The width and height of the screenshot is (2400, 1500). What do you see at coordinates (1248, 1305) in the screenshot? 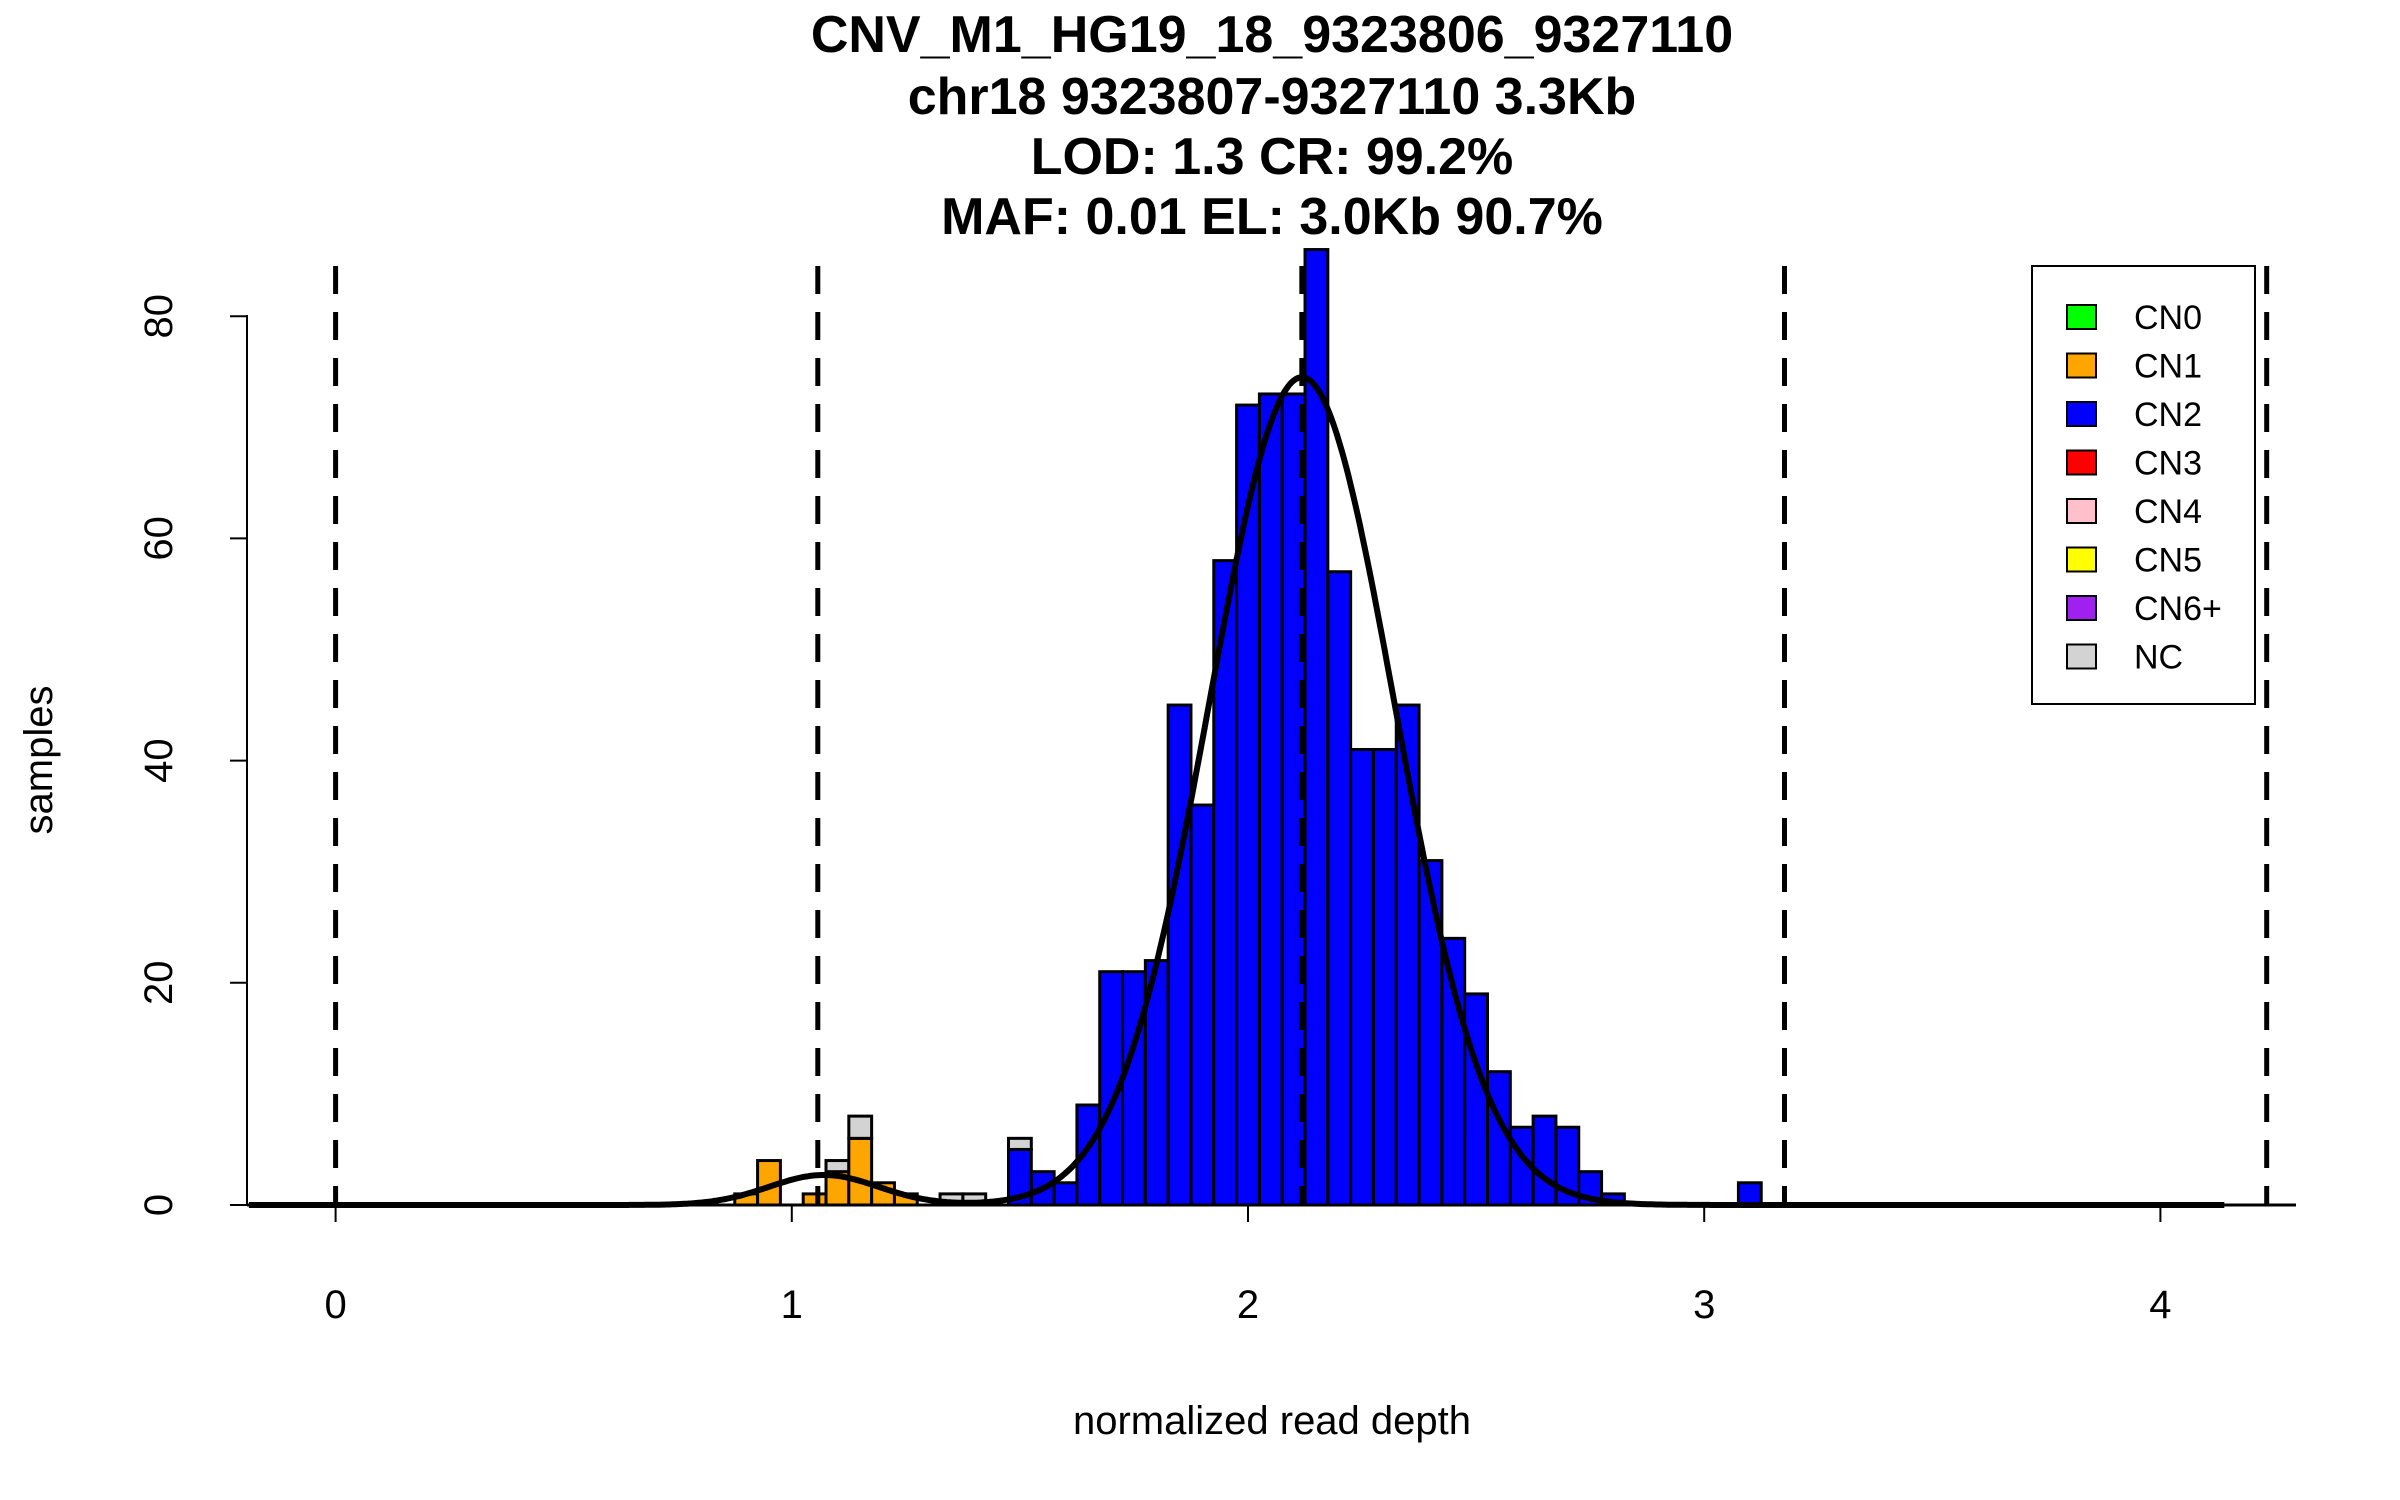
I see `x-tick-label: 2` at bounding box center [1248, 1305].